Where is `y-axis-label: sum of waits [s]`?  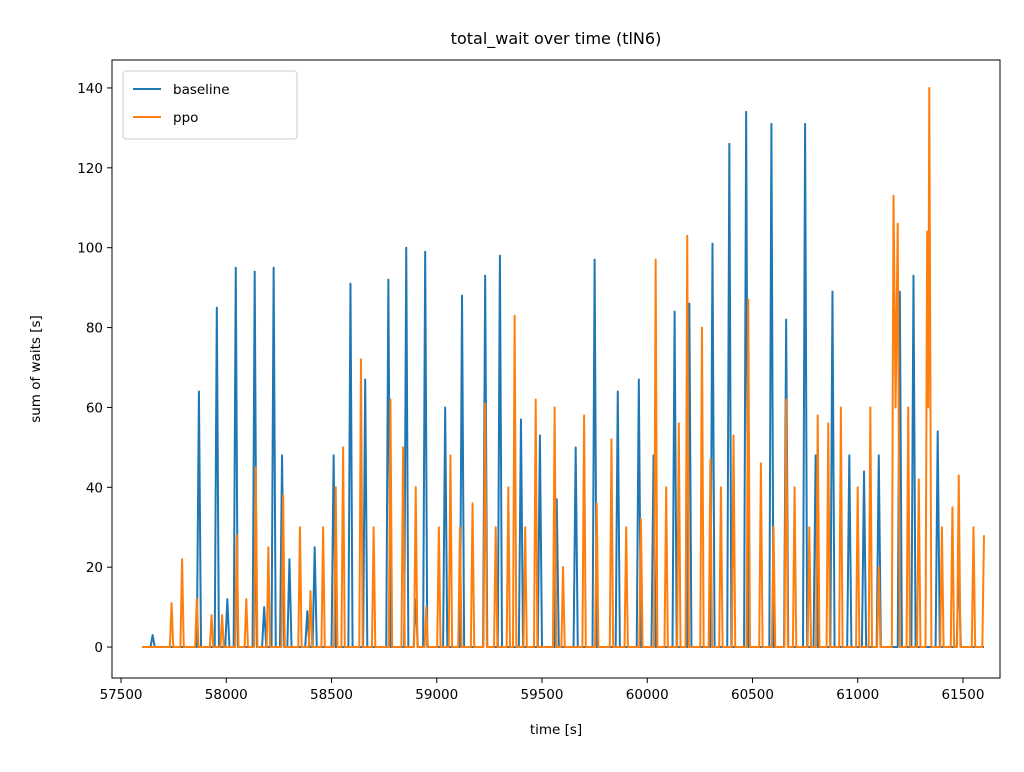
y-axis-label: sum of waits [s] is located at coordinates (36, 369).